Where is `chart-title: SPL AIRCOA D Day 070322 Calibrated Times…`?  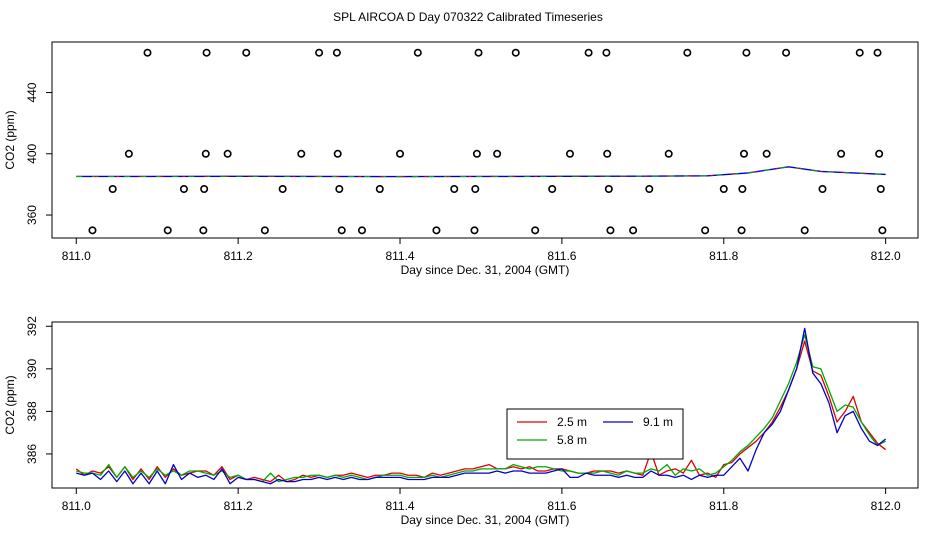
chart-title: SPL AIRCOA D Day 070322 Calibrated Times… is located at coordinates (468, 17).